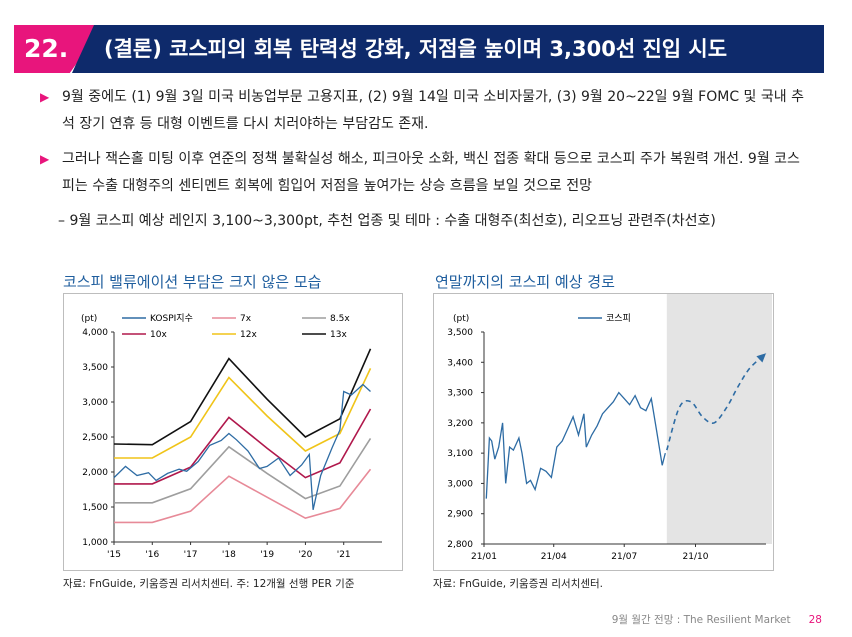 The image size is (852, 637). Describe the element at coordinates (716, 401) in the screenshot. I see `forecast-dashed-line` at that location.